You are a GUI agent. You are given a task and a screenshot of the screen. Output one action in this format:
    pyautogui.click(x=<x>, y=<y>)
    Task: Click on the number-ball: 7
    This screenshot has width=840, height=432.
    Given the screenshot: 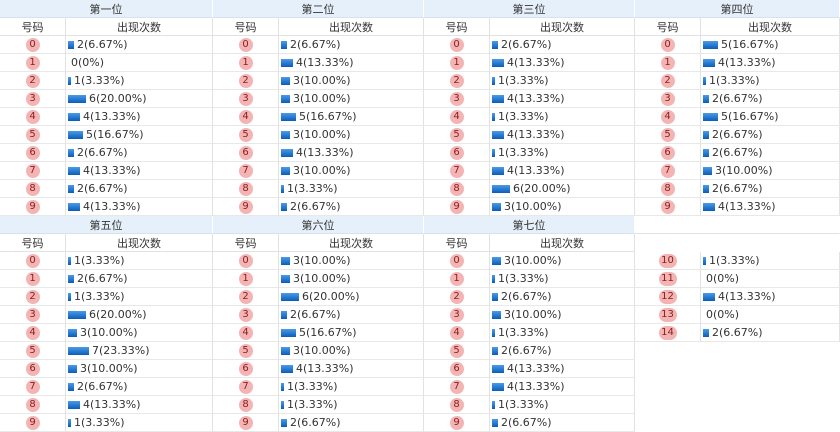 What is the action you would take?
    pyautogui.click(x=32, y=170)
    